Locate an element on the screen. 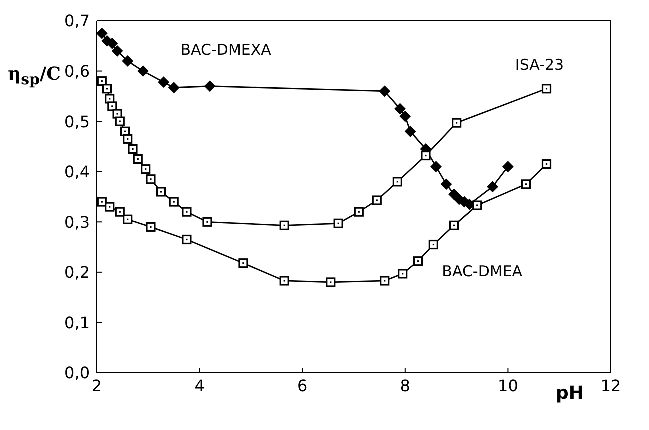 The image size is (649, 430). x-tick-label: 8 is located at coordinates (405, 386).